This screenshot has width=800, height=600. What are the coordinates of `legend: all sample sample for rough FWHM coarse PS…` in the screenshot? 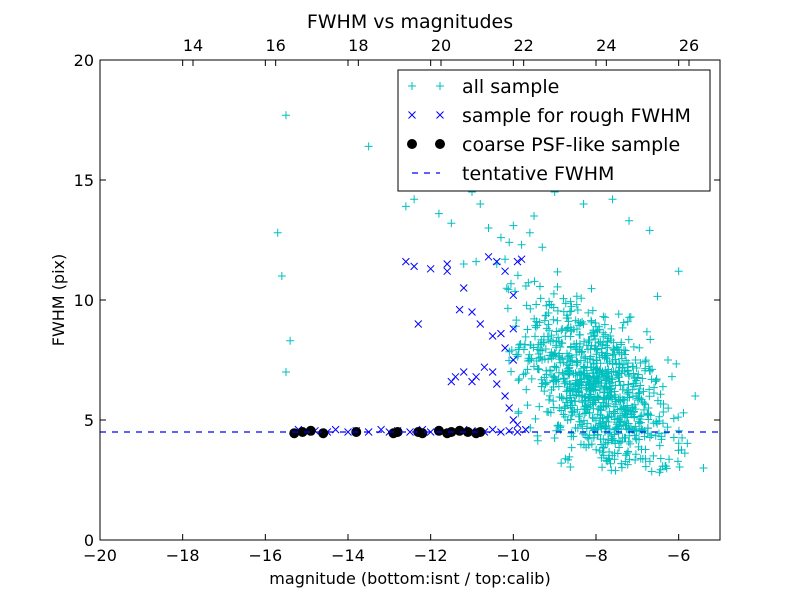 It's located at (554, 130).